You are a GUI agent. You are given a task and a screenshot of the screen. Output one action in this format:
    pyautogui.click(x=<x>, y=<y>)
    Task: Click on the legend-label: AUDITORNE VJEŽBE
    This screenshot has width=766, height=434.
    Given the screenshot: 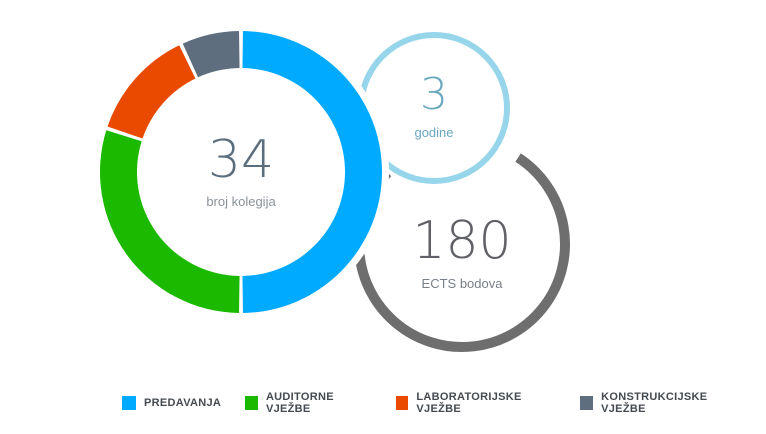 What is the action you would take?
    pyautogui.click(x=299, y=403)
    